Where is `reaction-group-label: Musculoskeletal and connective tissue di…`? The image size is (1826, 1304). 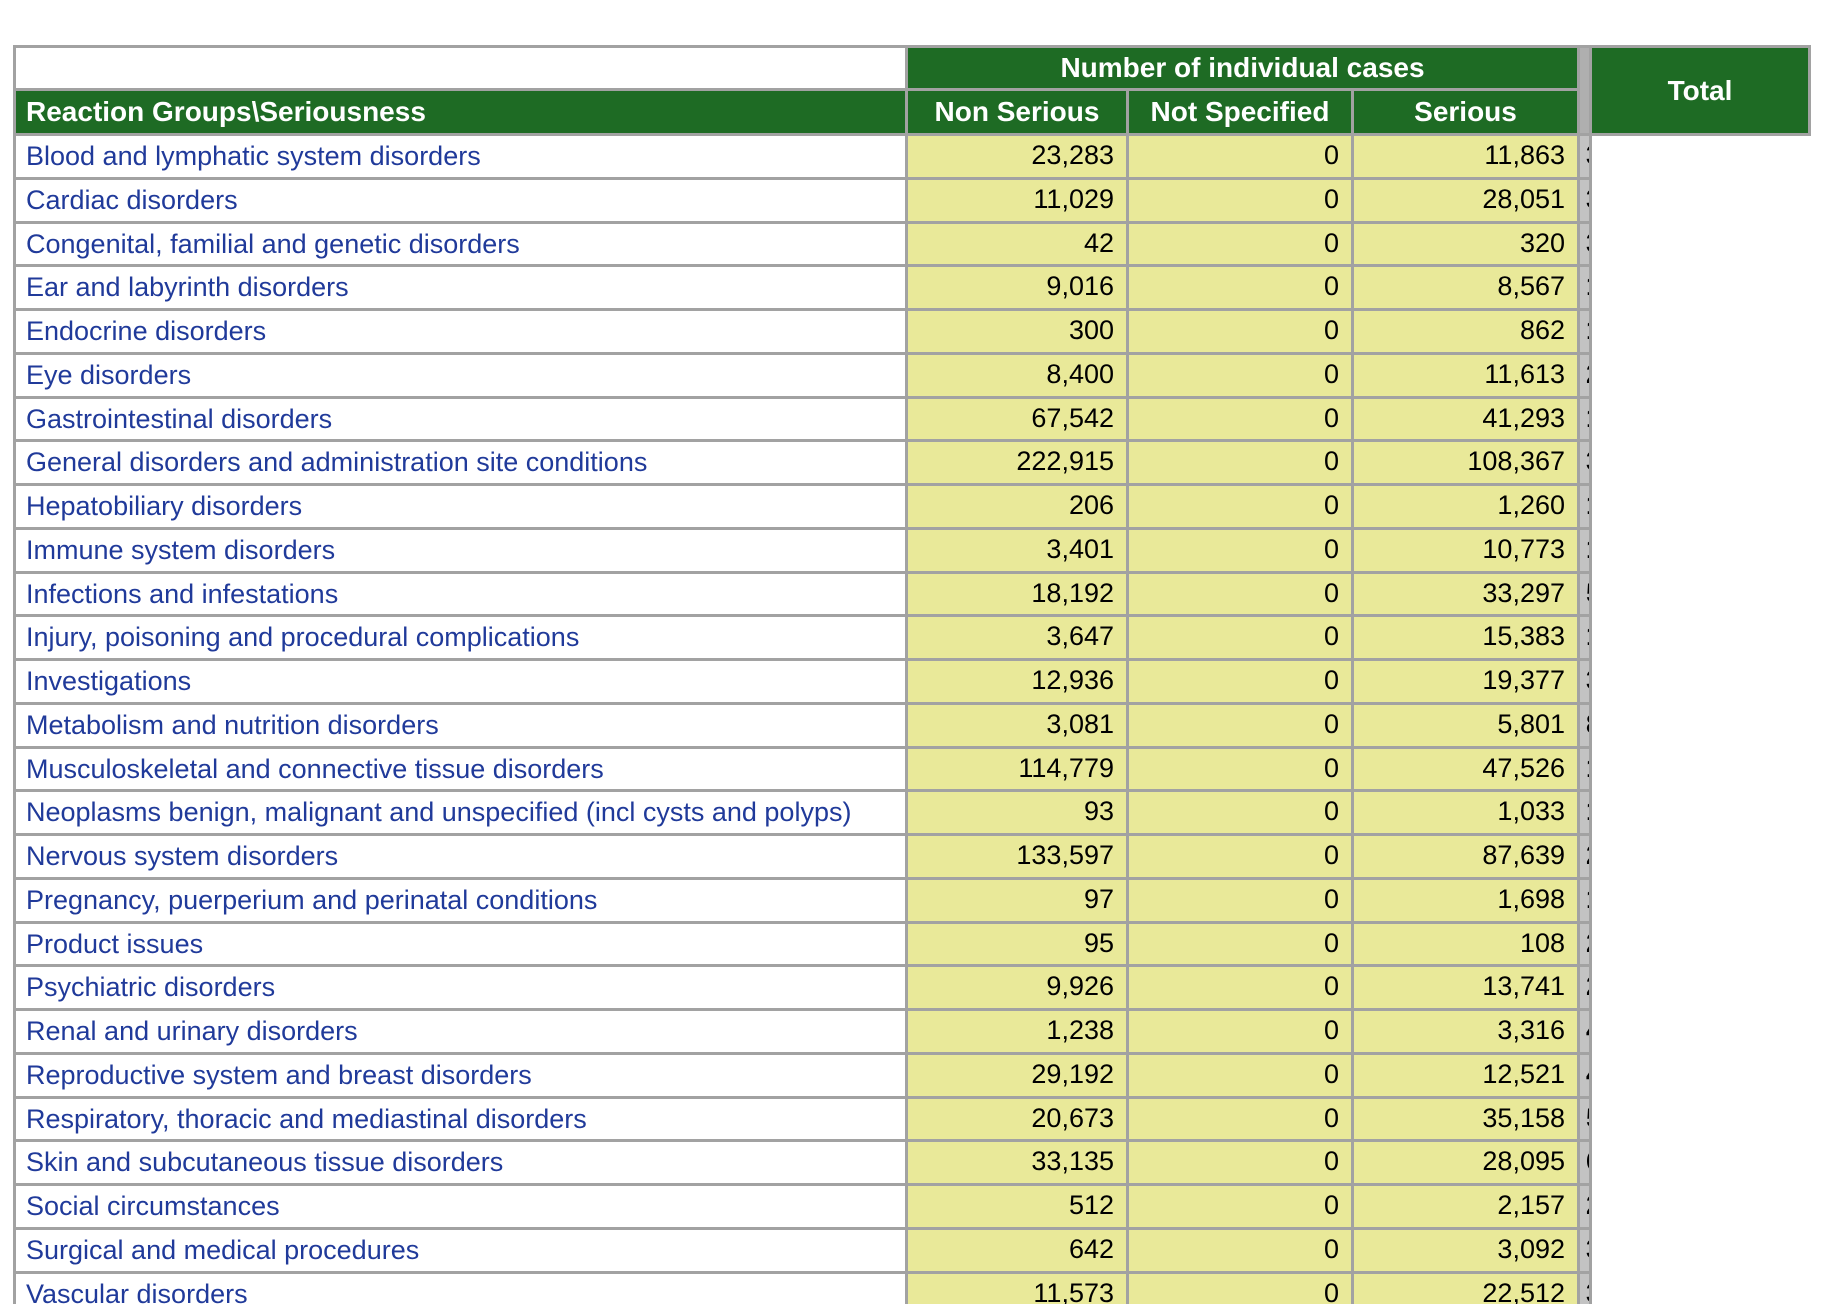 reaction-group-label: Musculoskeletal and connective tissue di… is located at coordinates (460, 769).